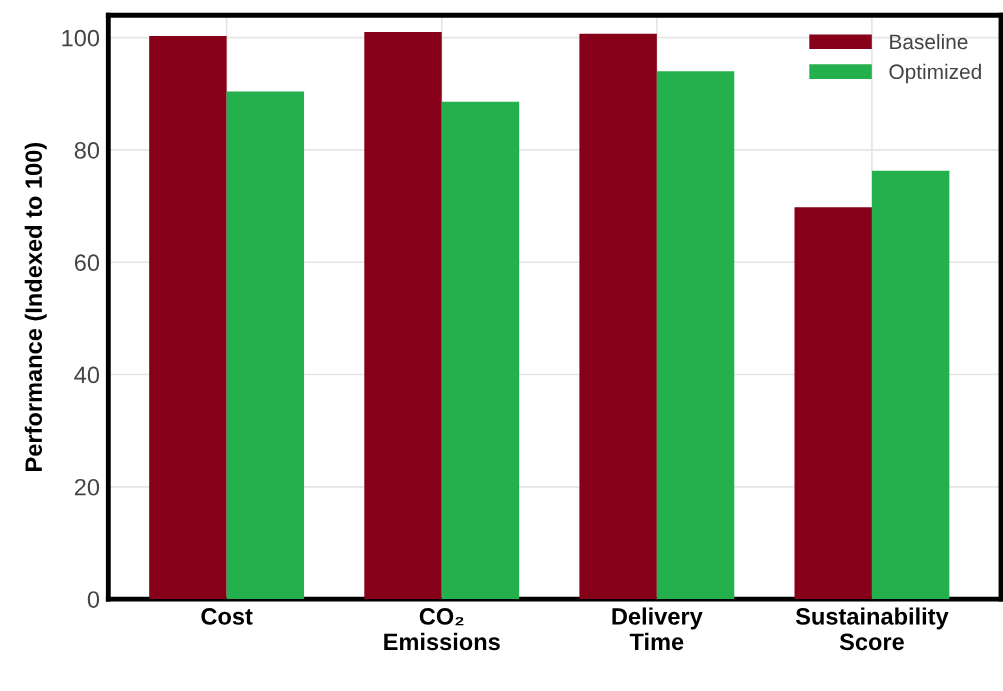 Image resolution: width=1003 pixels, height=691 pixels. What do you see at coordinates (93, 599) in the screenshot?
I see `y-tick-label: 0` at bounding box center [93, 599].